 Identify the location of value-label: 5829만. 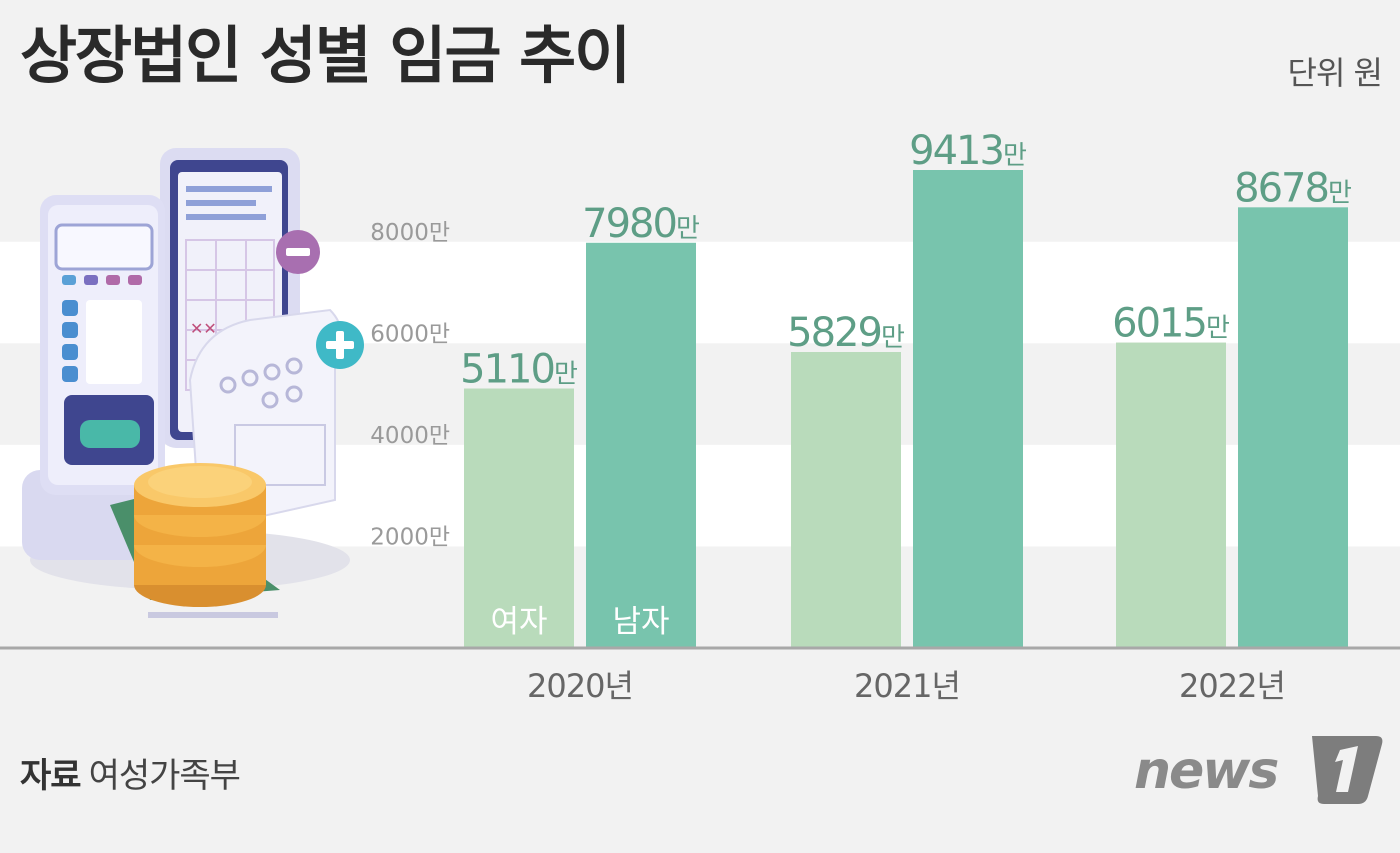
(846, 333).